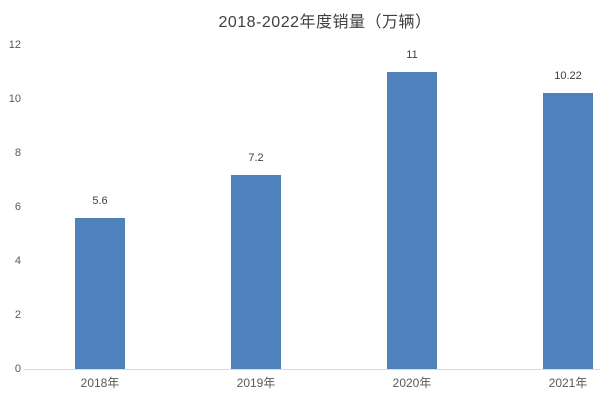  I want to click on bar-2018年, so click(100, 293).